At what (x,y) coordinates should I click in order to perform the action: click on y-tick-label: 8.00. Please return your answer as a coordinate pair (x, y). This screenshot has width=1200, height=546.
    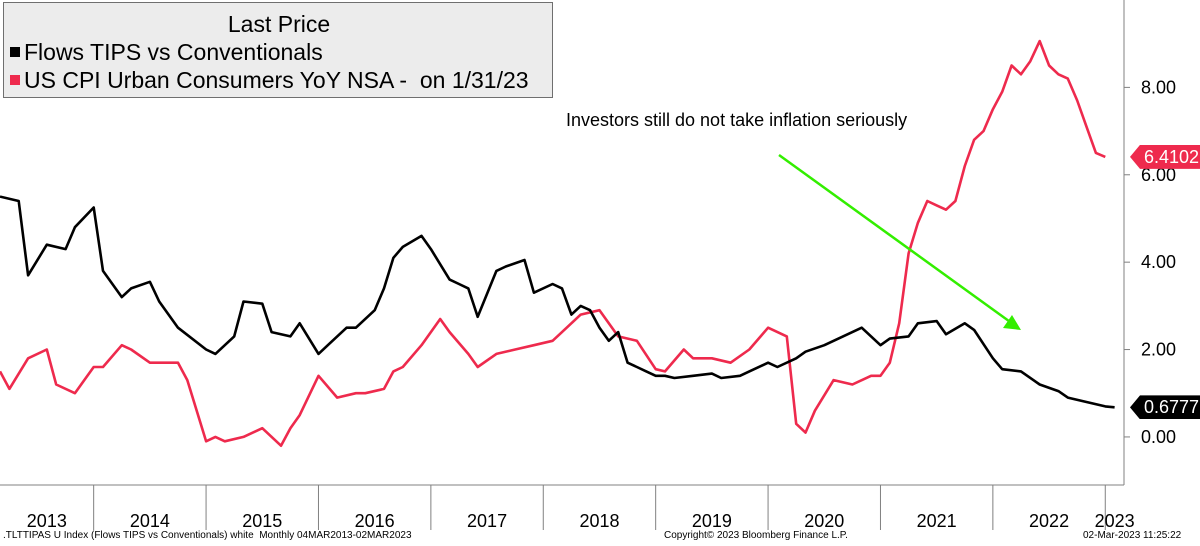
    Looking at the image, I should click on (1158, 87).